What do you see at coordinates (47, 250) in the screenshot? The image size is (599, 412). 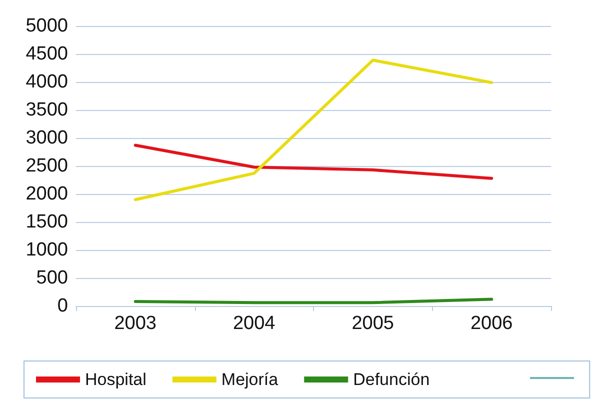 I see `y-tick-label: 1000` at bounding box center [47, 250].